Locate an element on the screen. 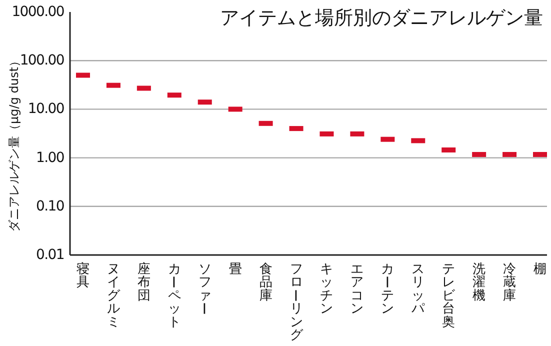 The image size is (551, 346). x-tick-label: 座布団 is located at coordinates (143, 282).